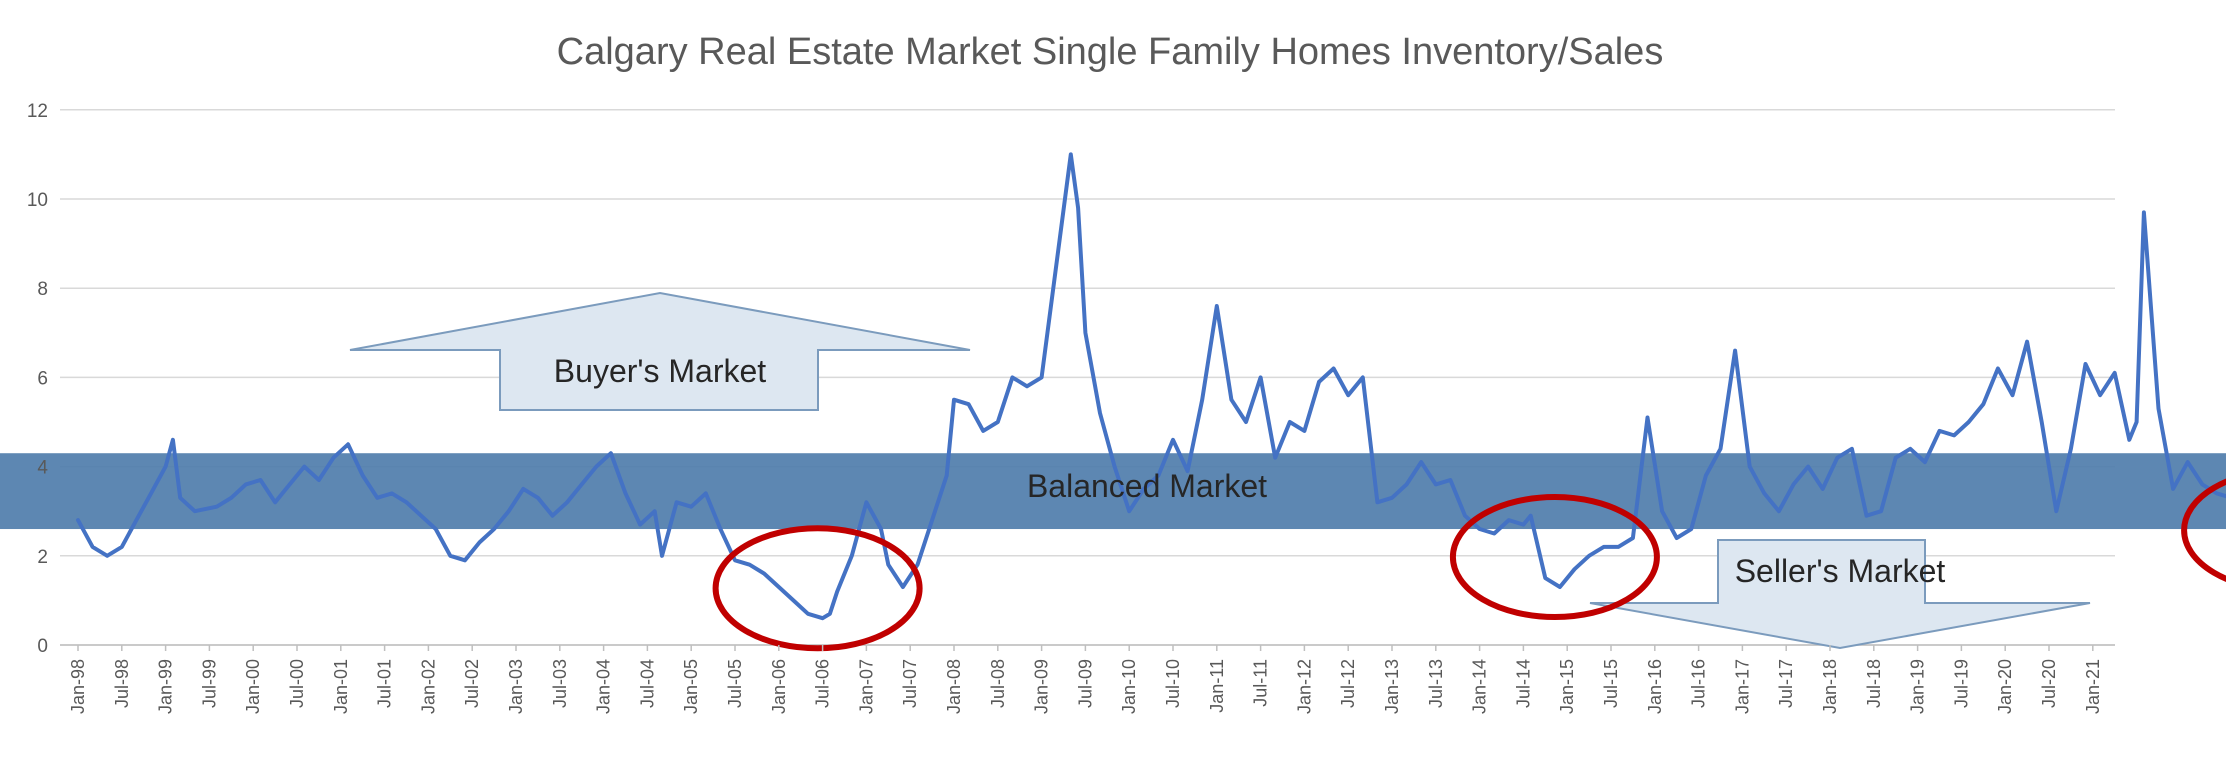  What do you see at coordinates (1611, 683) in the screenshot?
I see `x-tick-label: Jul-15` at bounding box center [1611, 683].